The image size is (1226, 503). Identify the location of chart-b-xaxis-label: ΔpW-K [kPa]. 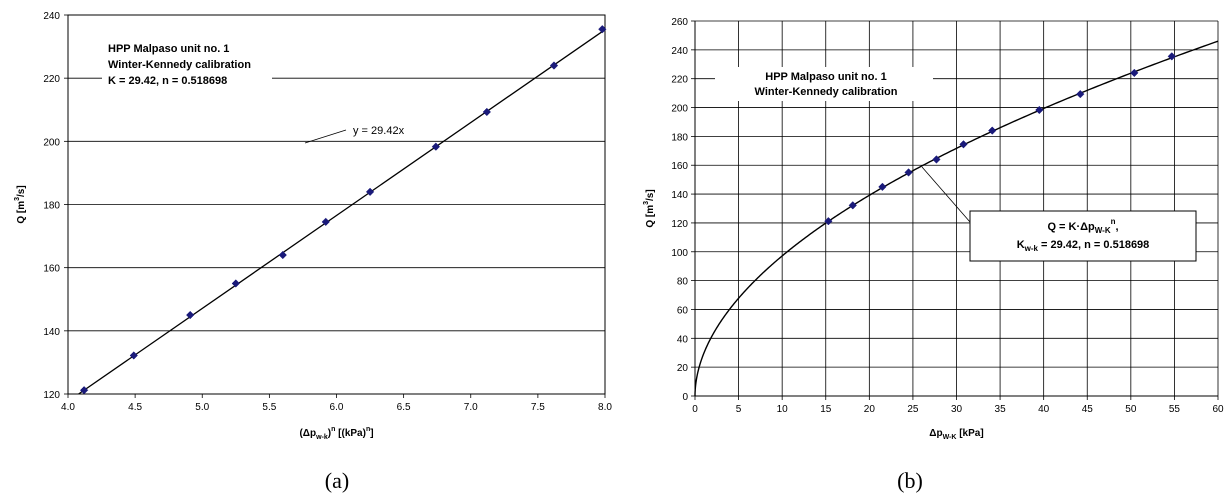
(956, 434).